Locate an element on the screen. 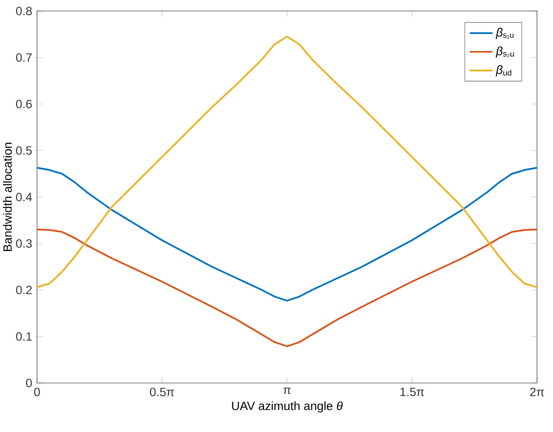 The height and width of the screenshot is (432, 553). y-tick-label: 0.7 is located at coordinates (24, 57).